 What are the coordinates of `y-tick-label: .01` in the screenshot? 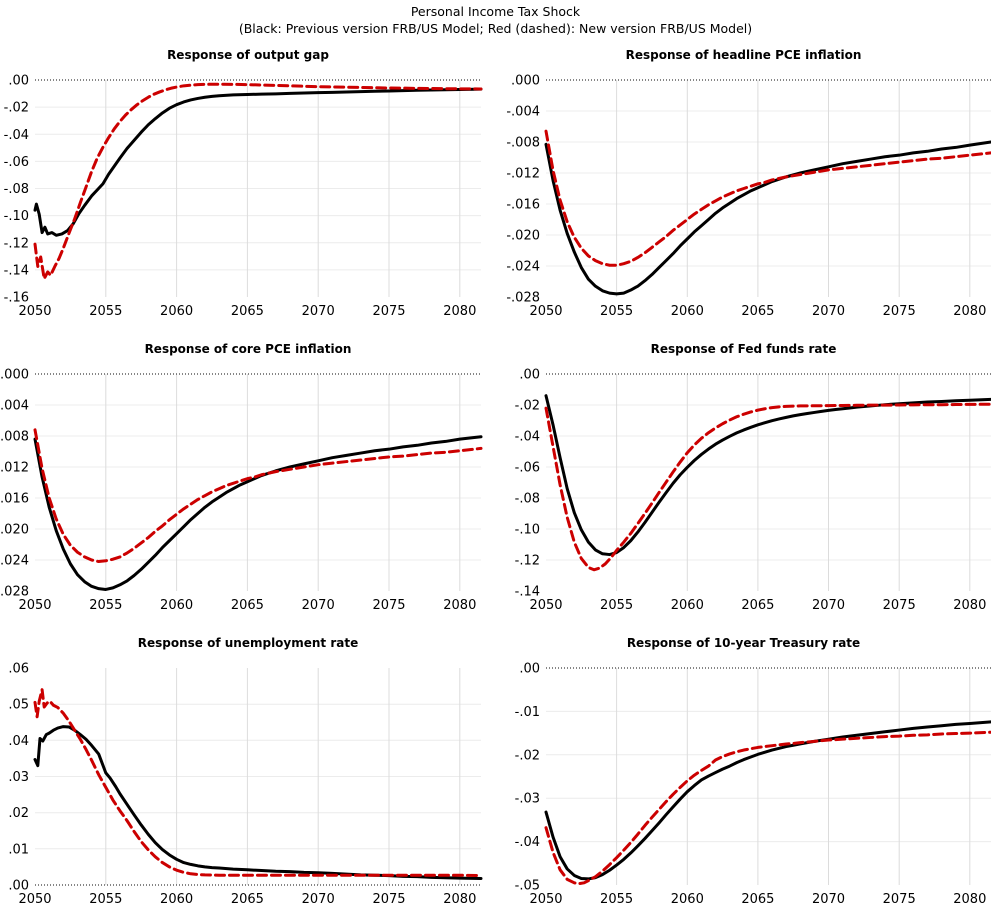 It's located at (18, 849).